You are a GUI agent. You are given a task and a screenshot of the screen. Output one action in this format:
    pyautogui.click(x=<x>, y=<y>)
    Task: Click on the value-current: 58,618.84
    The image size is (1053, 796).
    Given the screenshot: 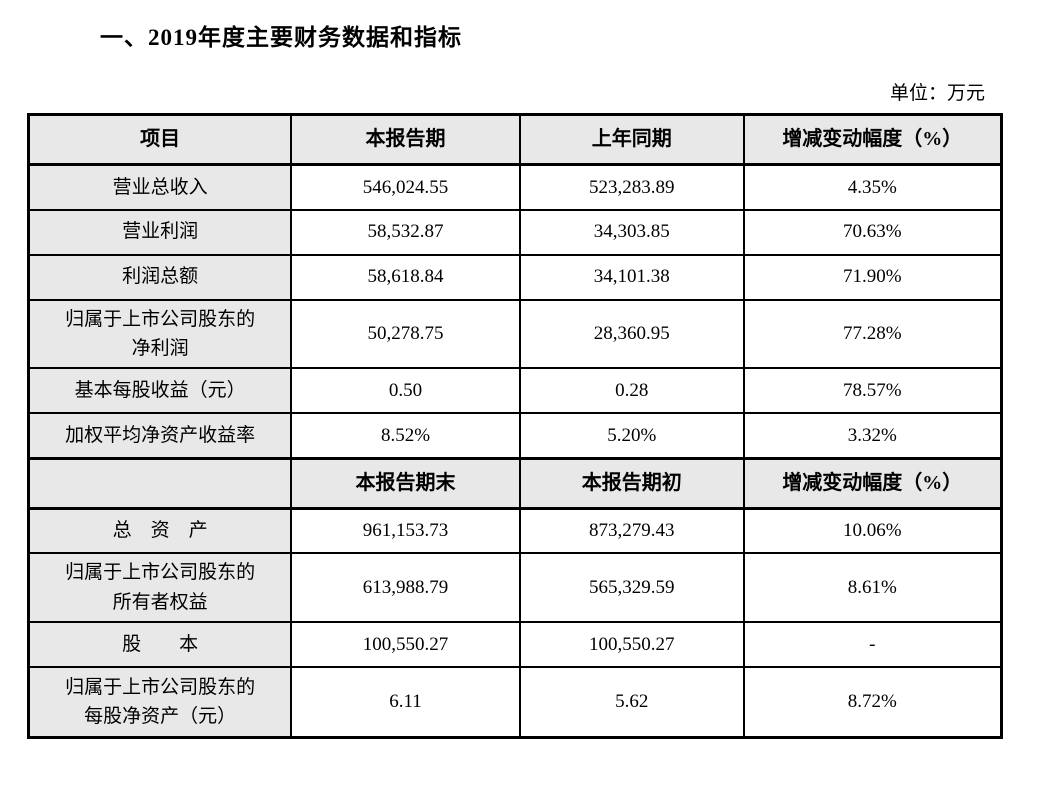 What is the action you would take?
    pyautogui.click(x=405, y=277)
    